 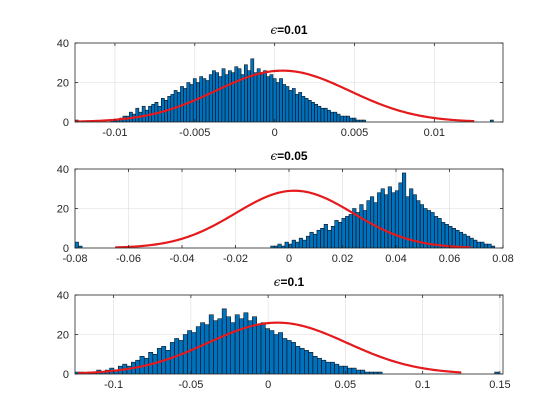 I want to click on x-tick-label: 0.01, so click(x=434, y=133).